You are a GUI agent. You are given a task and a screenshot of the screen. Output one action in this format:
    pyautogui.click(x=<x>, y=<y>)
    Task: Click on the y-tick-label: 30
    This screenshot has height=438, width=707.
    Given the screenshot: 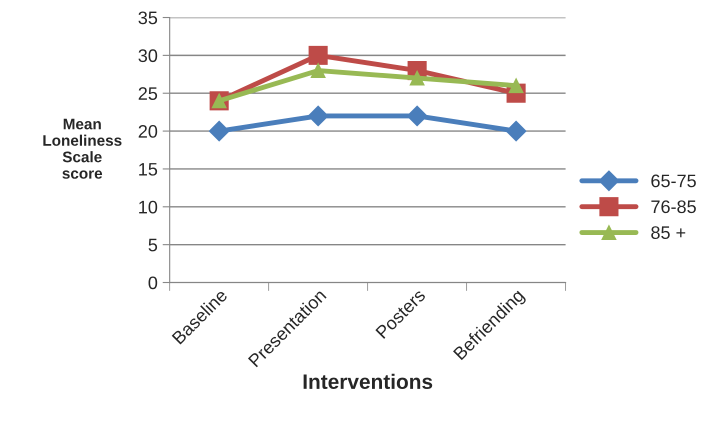 What is the action you would take?
    pyautogui.click(x=148, y=55)
    